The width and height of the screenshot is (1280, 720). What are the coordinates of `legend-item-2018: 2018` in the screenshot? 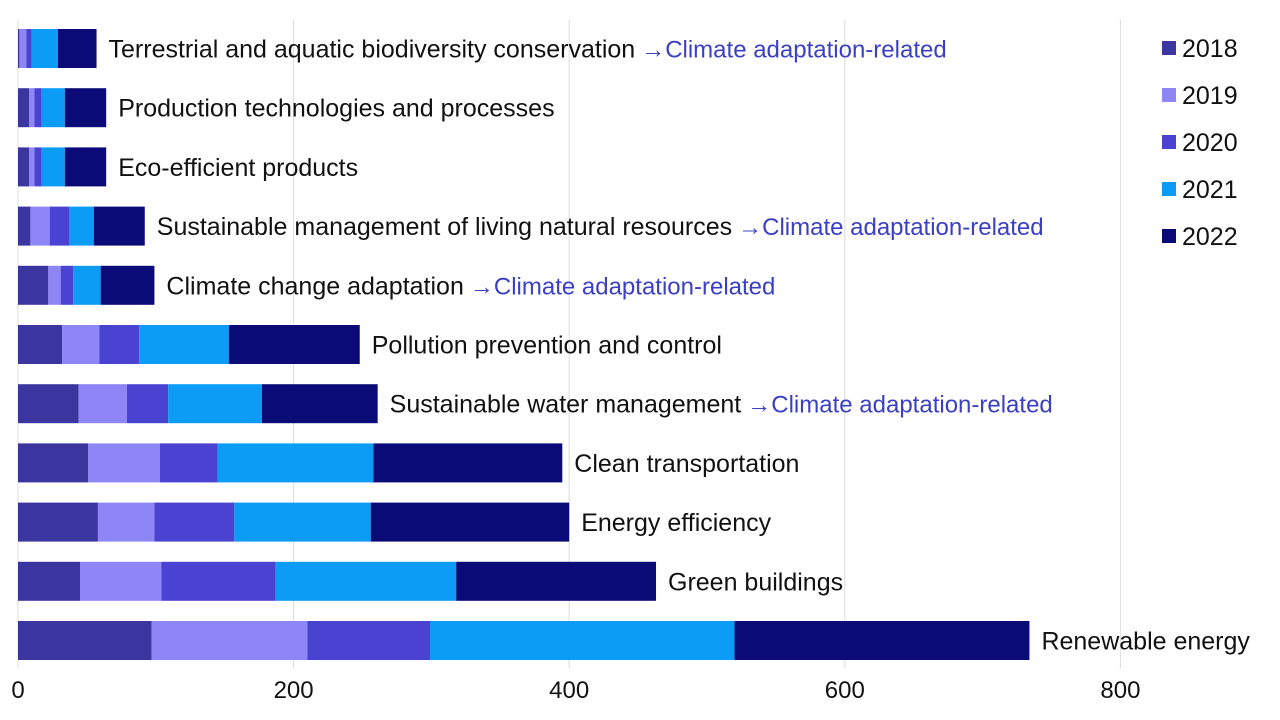 It's located at (1200, 49).